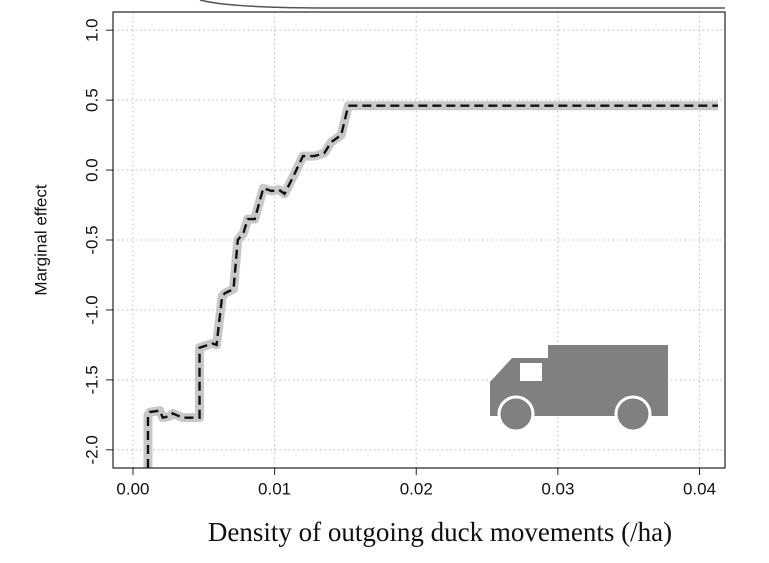  I want to click on y-tick-label: 0.5, so click(91, 100).